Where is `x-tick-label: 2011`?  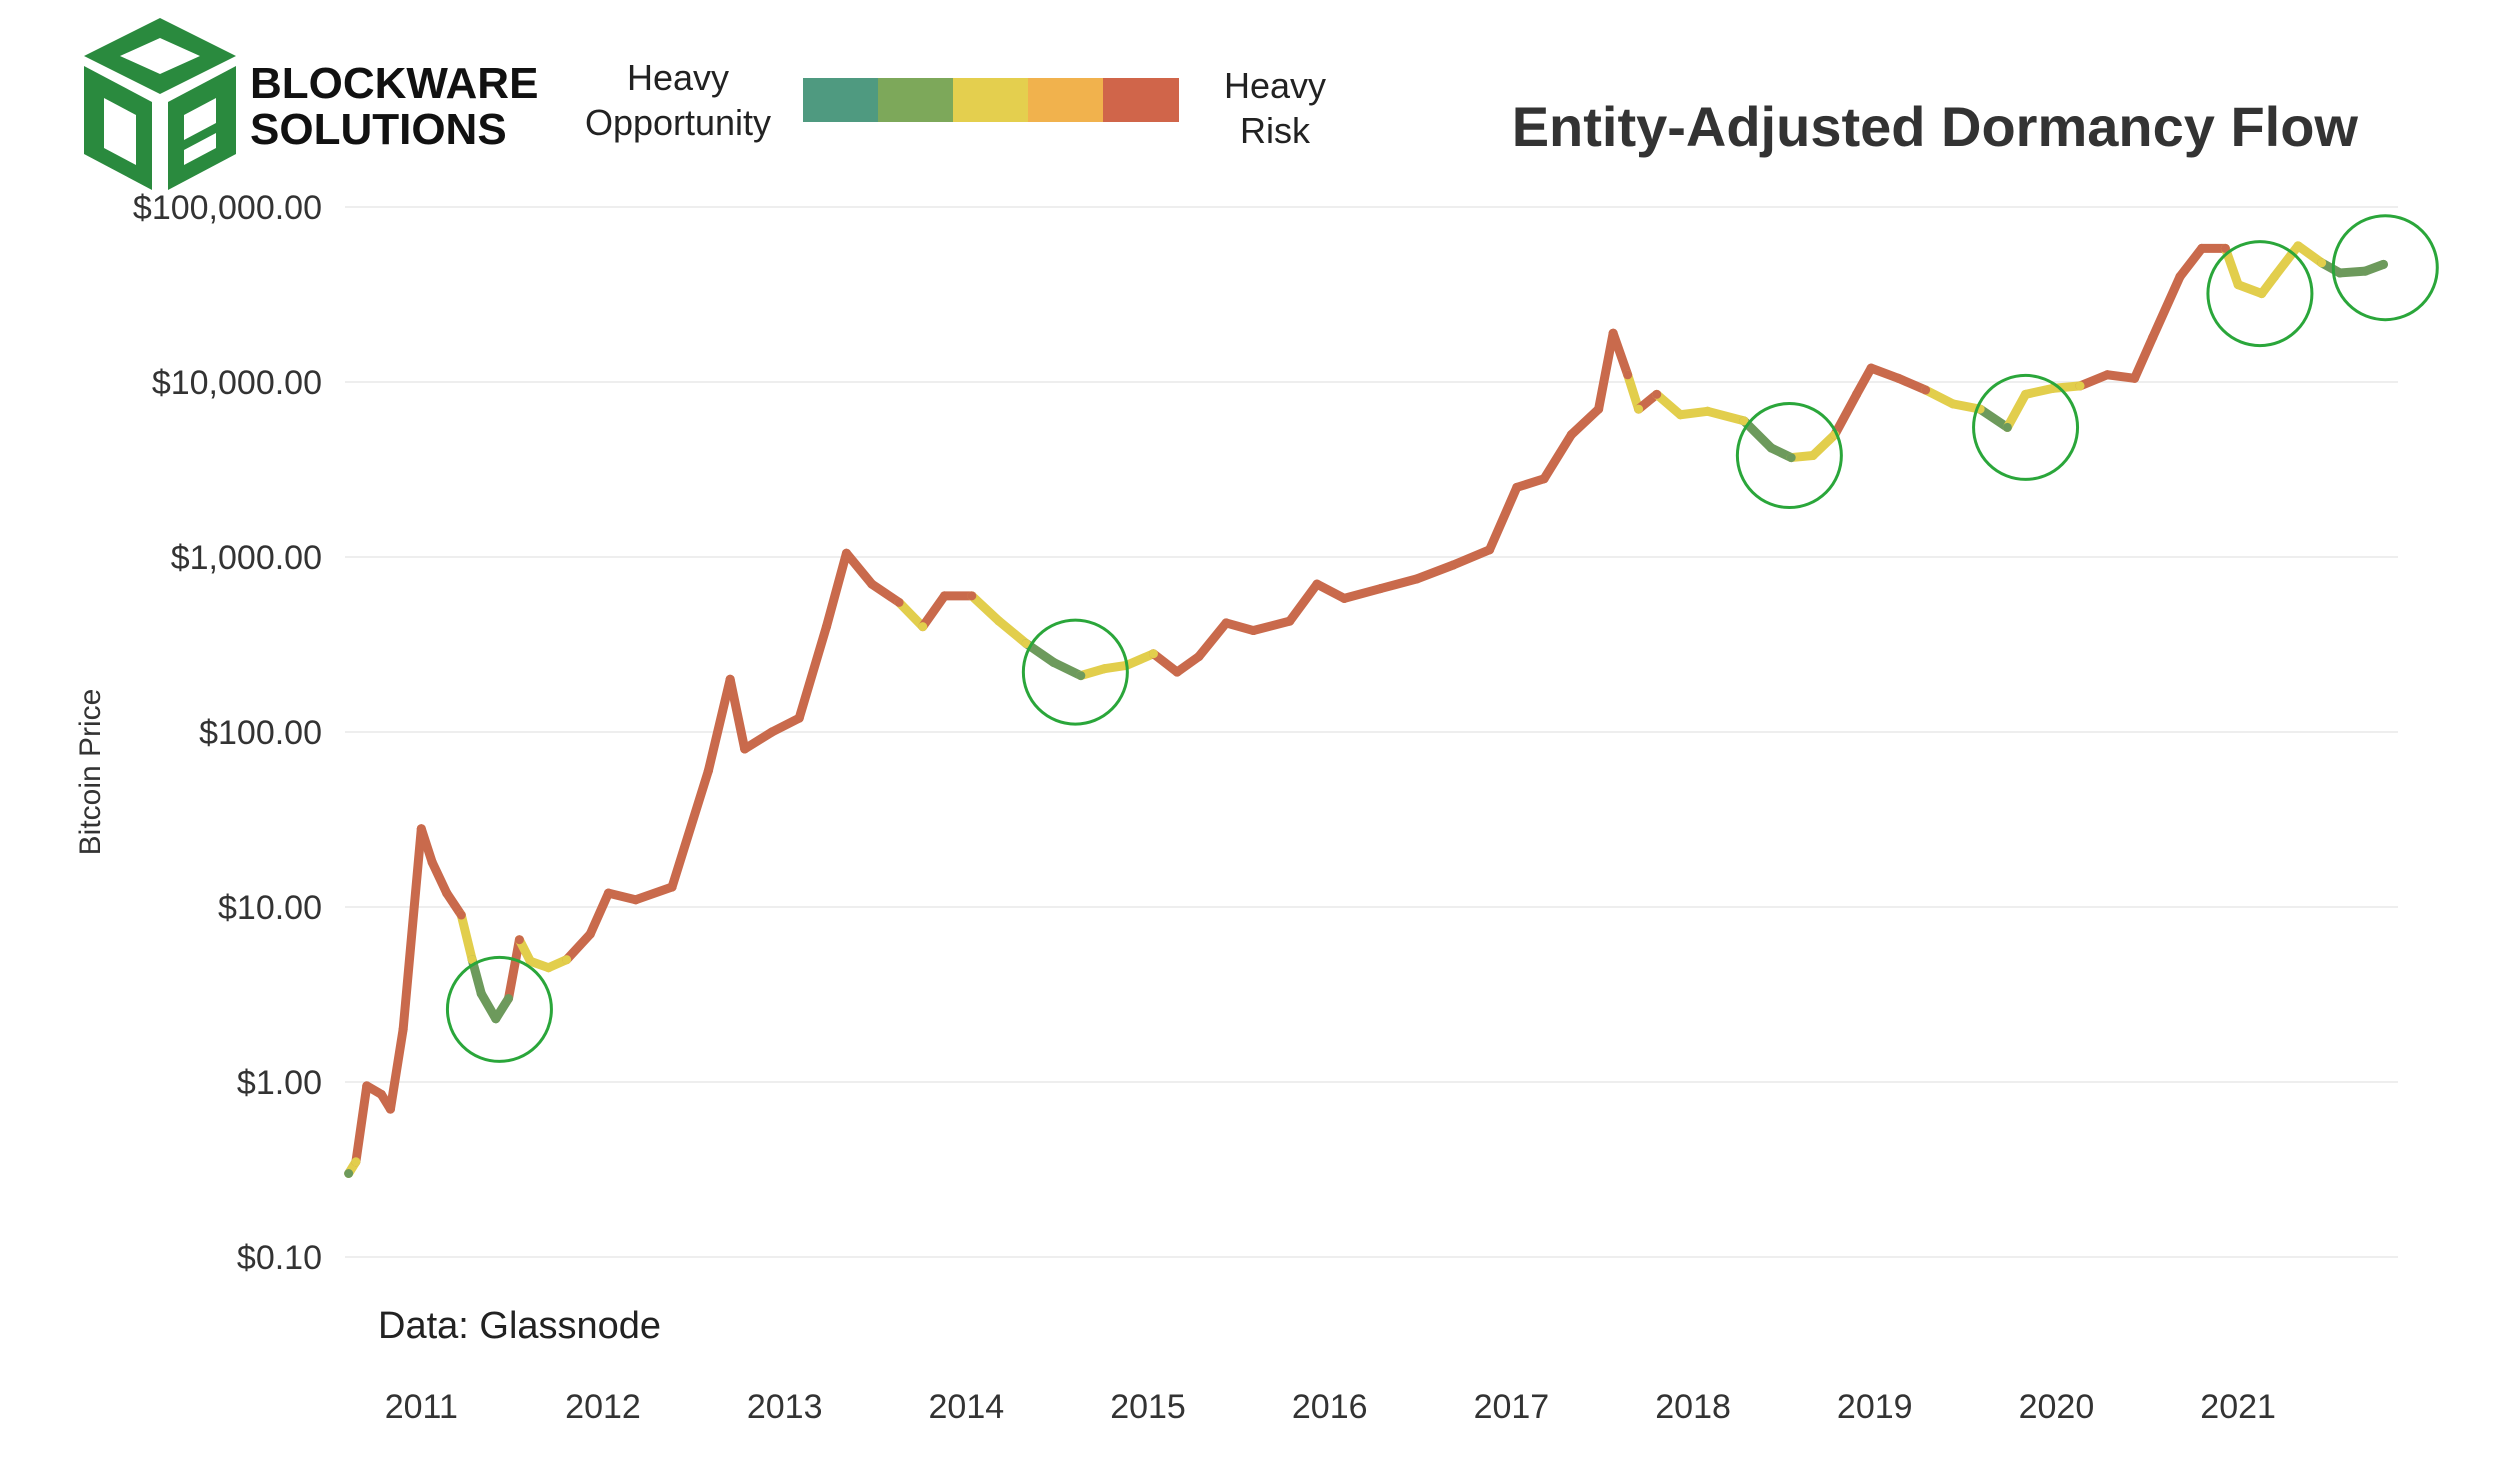 x-tick-label: 2011 is located at coordinates (421, 1407).